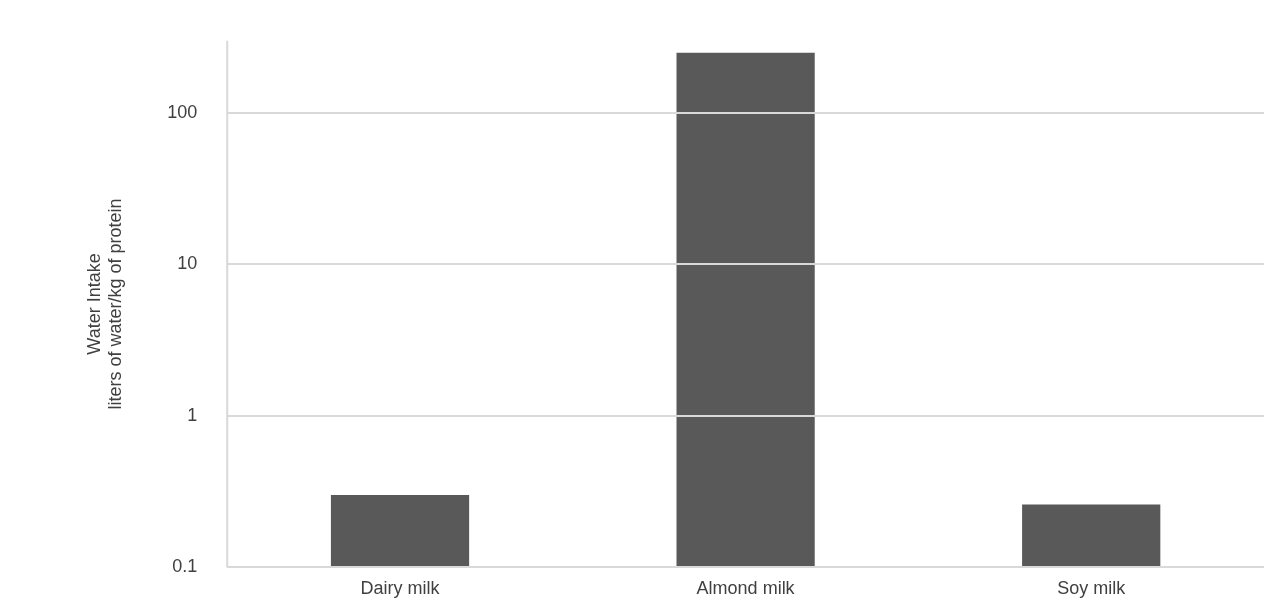 Image resolution: width=1274 pixels, height=608 pixels. Describe the element at coordinates (1092, 587) in the screenshot. I see `x-tick-label: Soy milk` at that location.